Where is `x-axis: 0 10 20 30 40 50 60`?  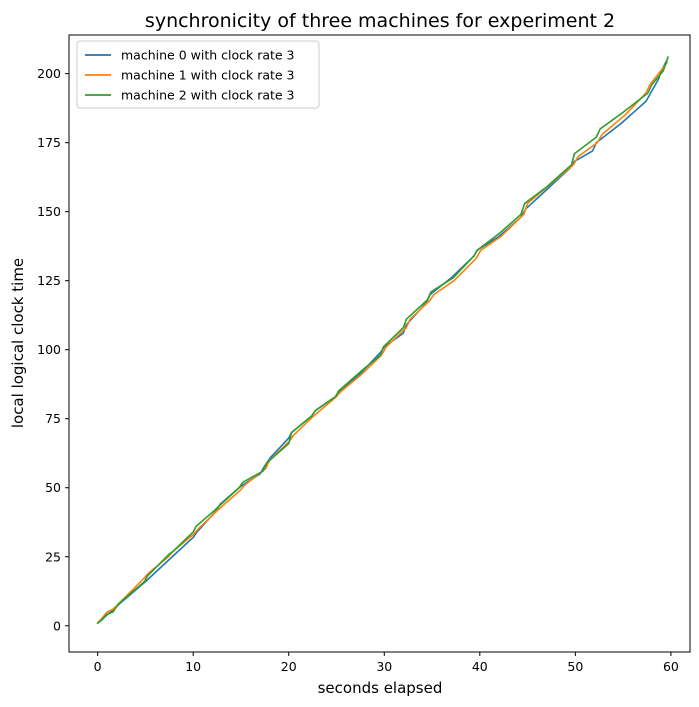
x-axis: 0 10 20 30 40 50 60 is located at coordinates (386, 663).